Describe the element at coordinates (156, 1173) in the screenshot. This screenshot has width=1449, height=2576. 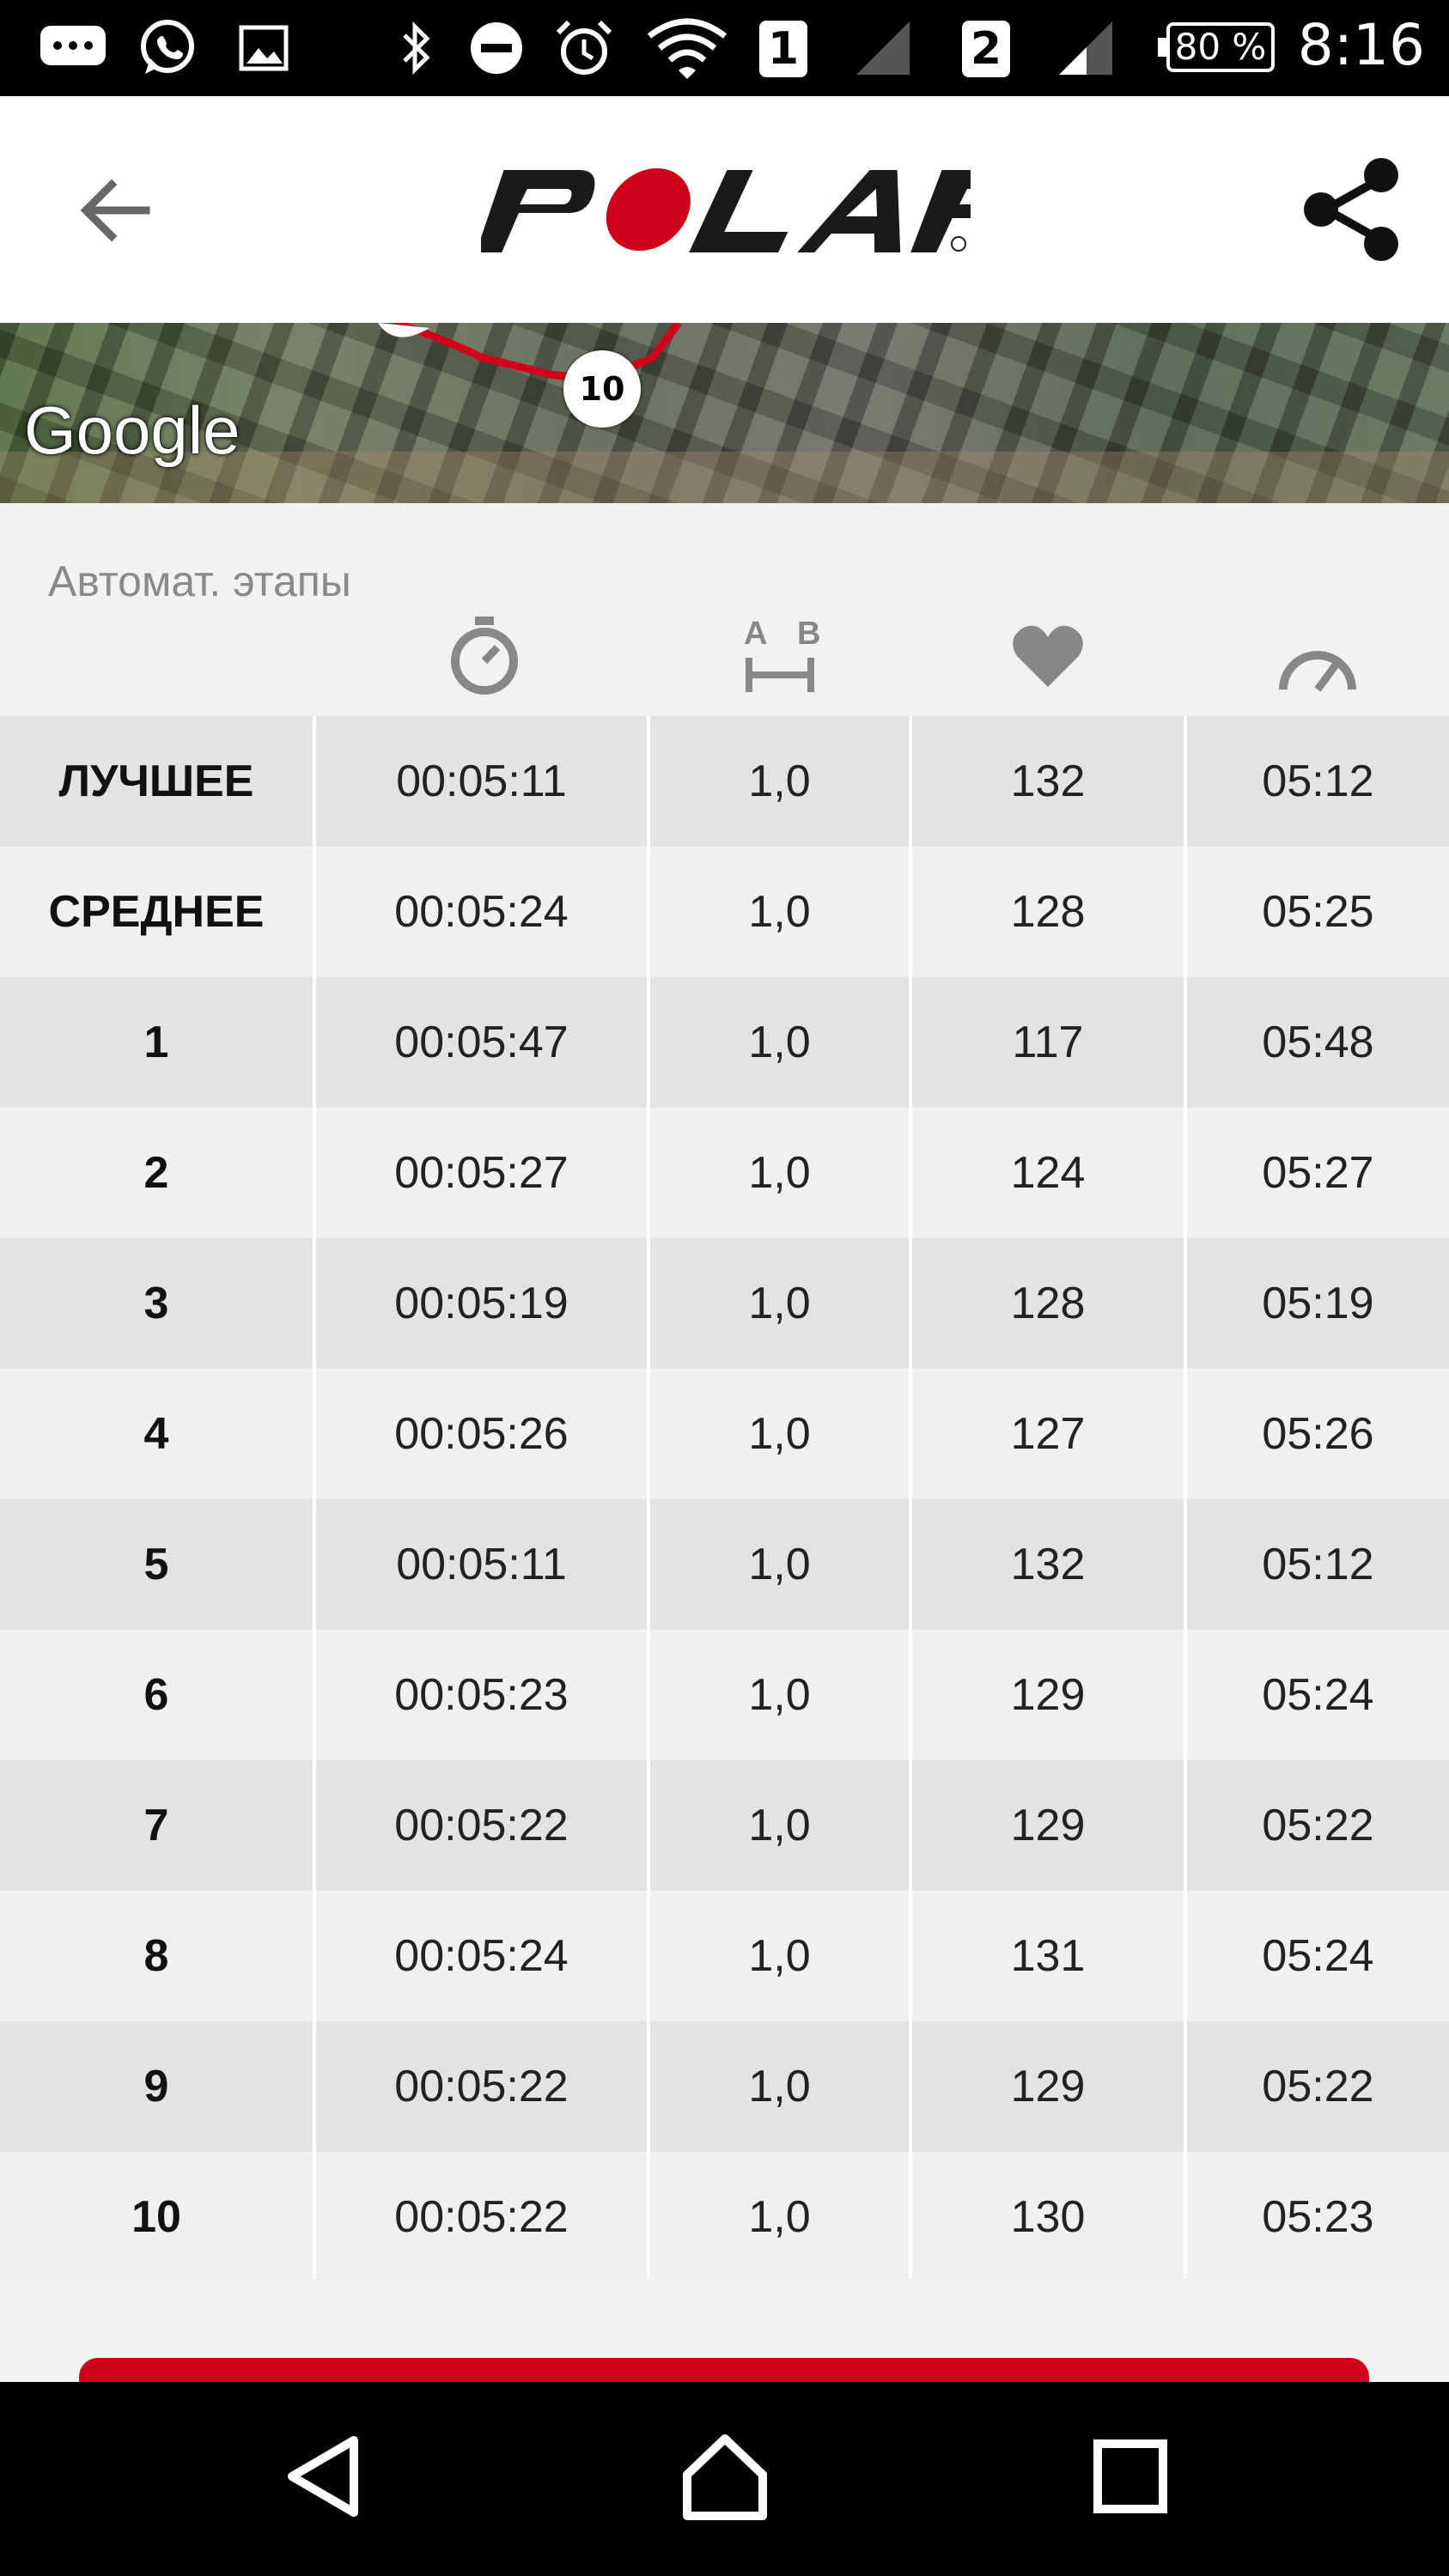
I see `lap-label: 2` at that location.